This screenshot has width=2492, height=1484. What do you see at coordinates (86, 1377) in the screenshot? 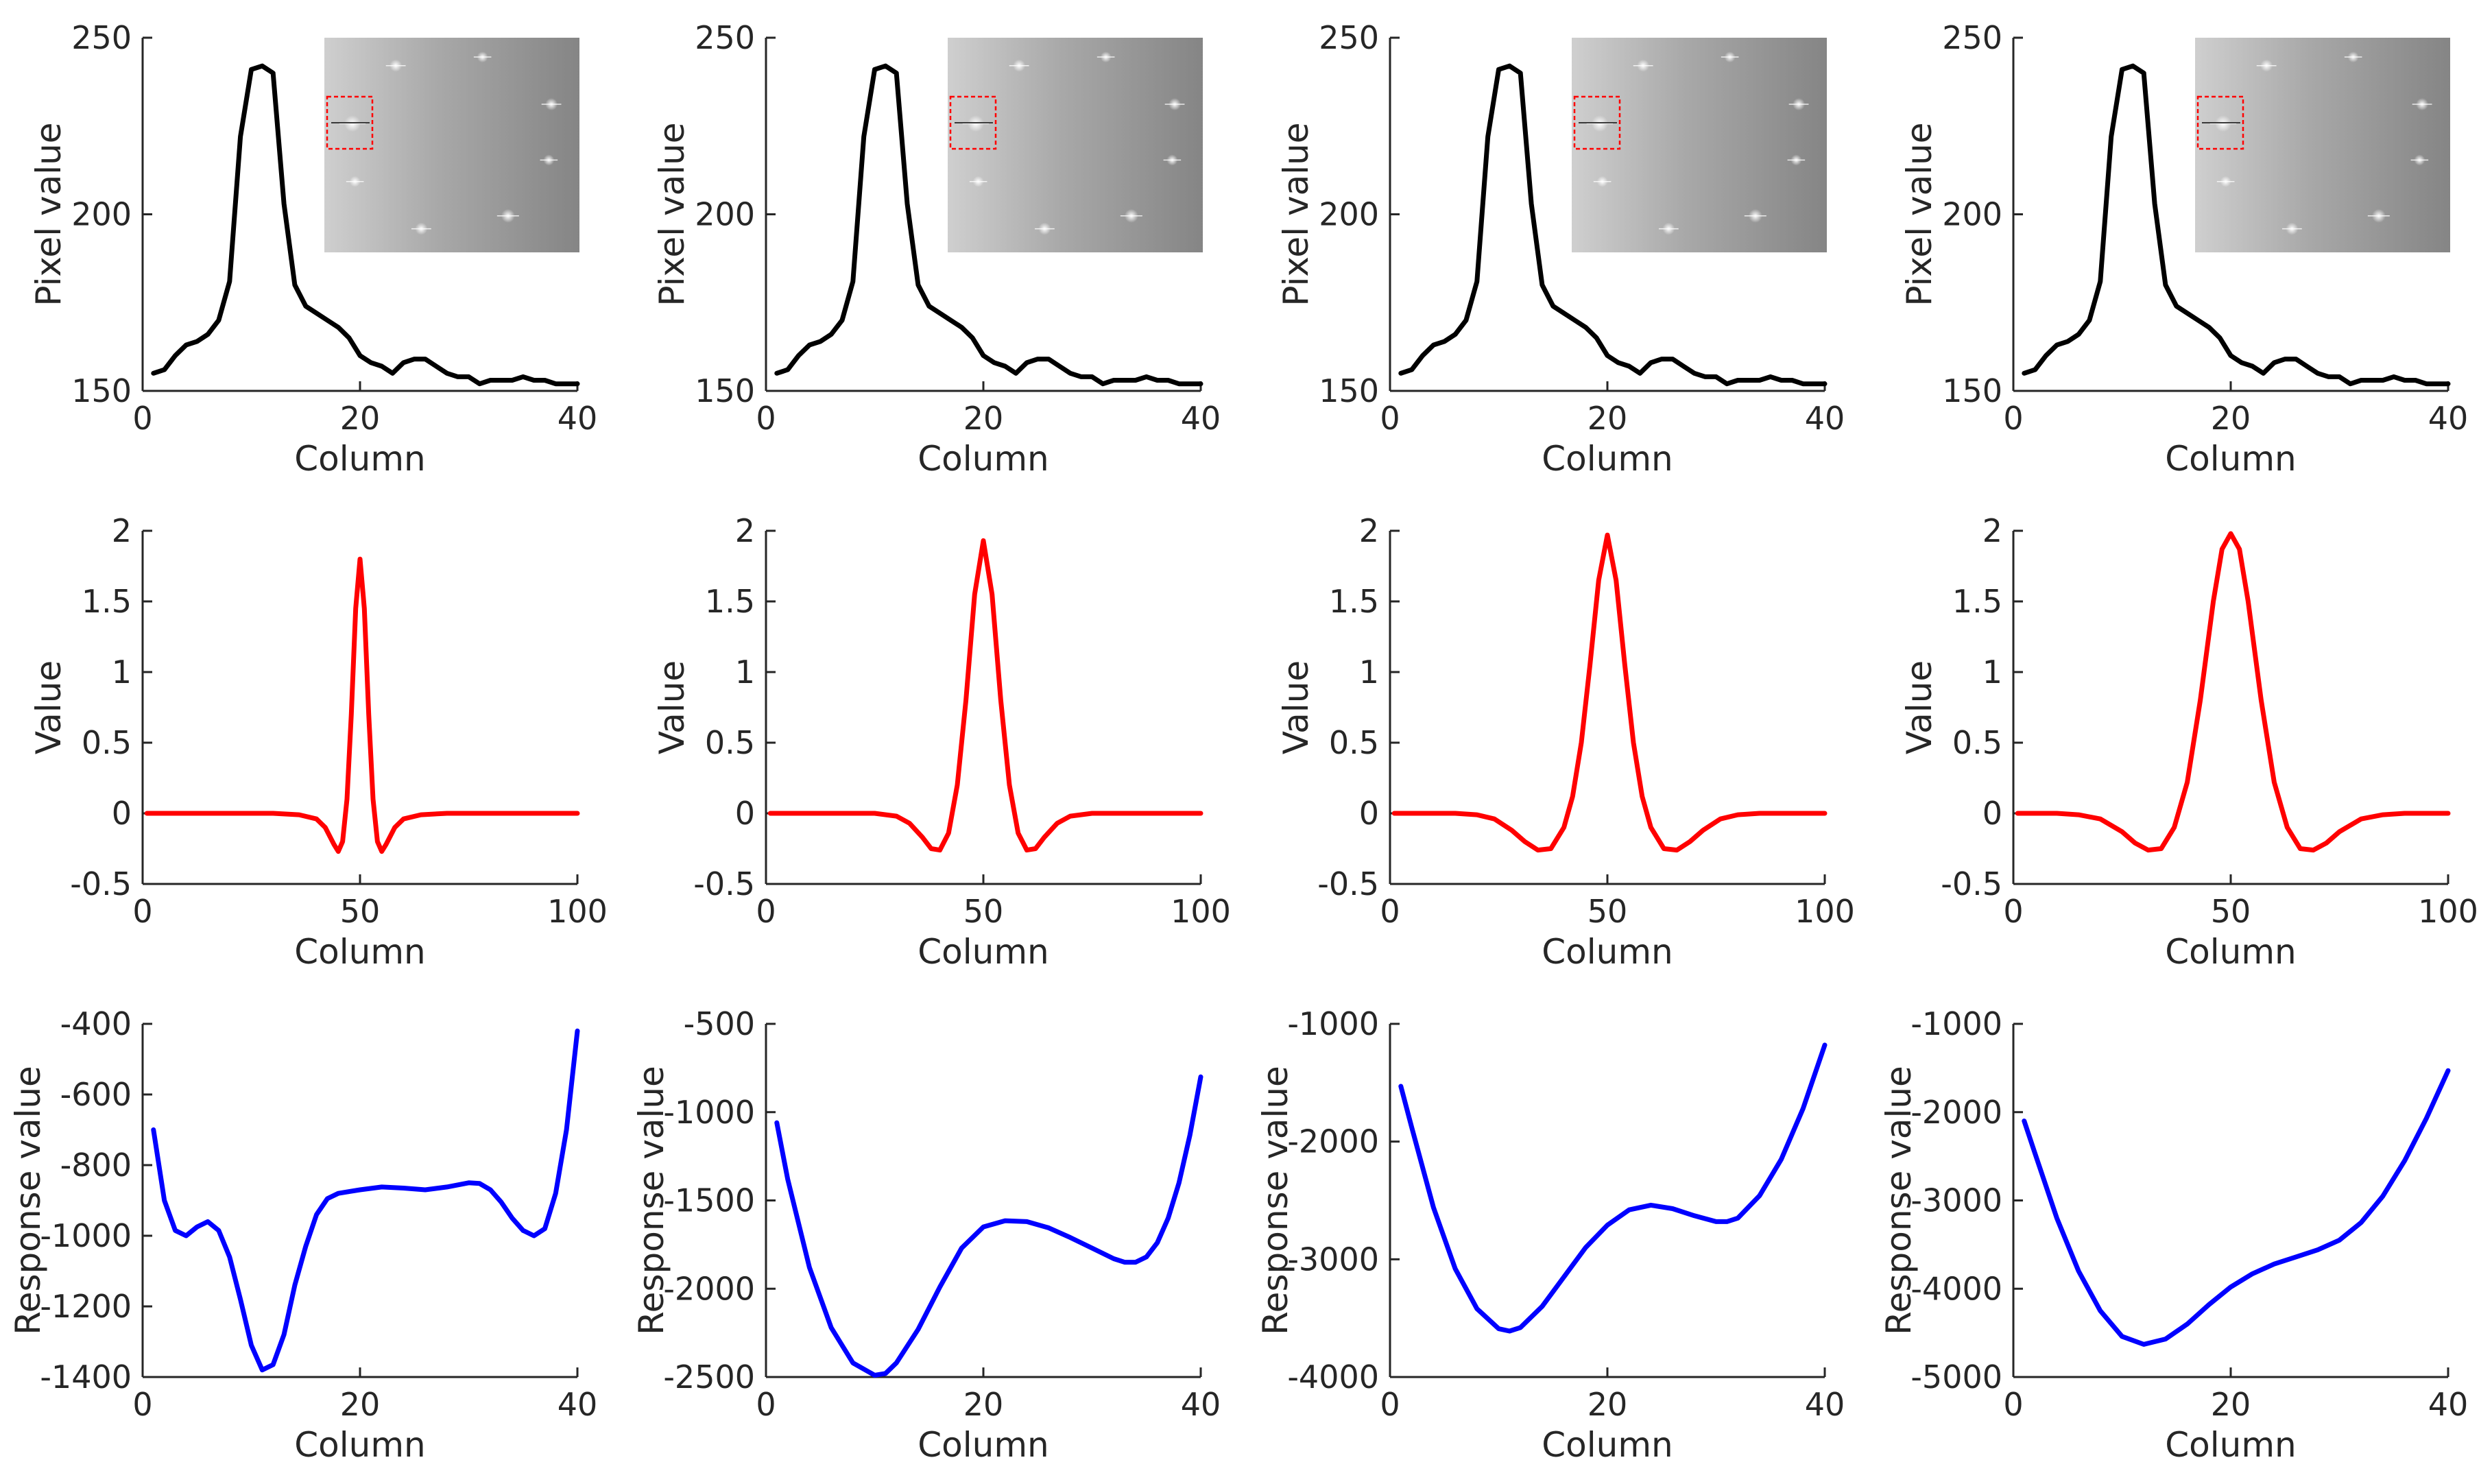
I see `y-tick-label: -1400` at bounding box center [86, 1377].